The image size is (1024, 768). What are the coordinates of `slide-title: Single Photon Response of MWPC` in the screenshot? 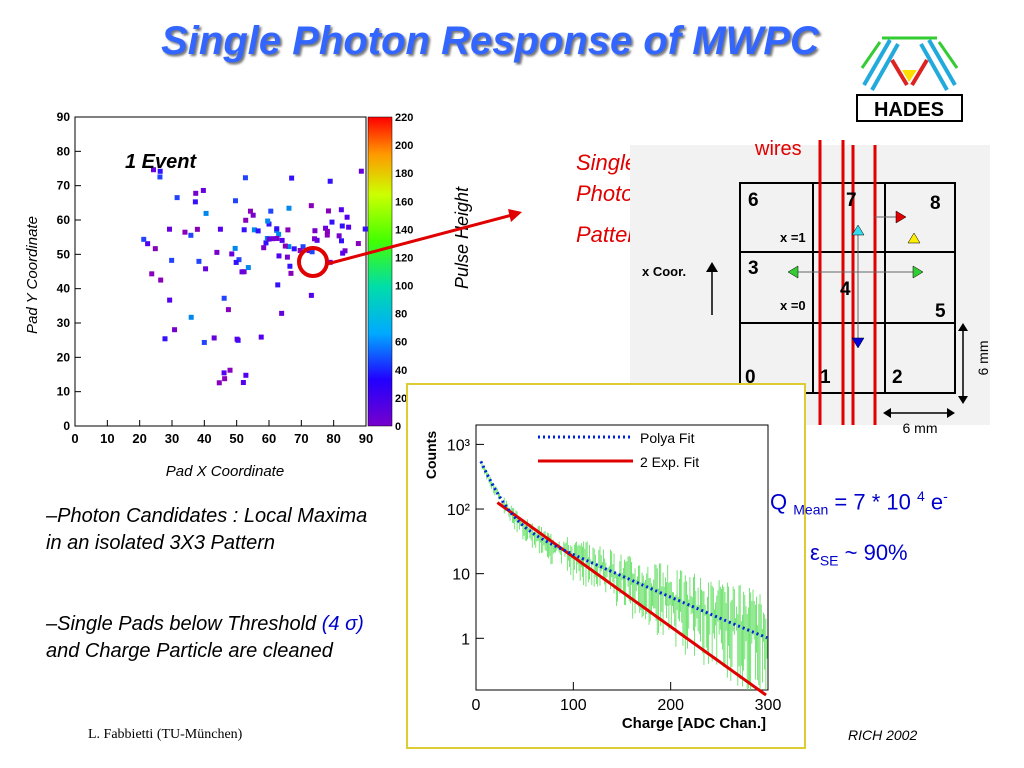 It's located at (490, 41).